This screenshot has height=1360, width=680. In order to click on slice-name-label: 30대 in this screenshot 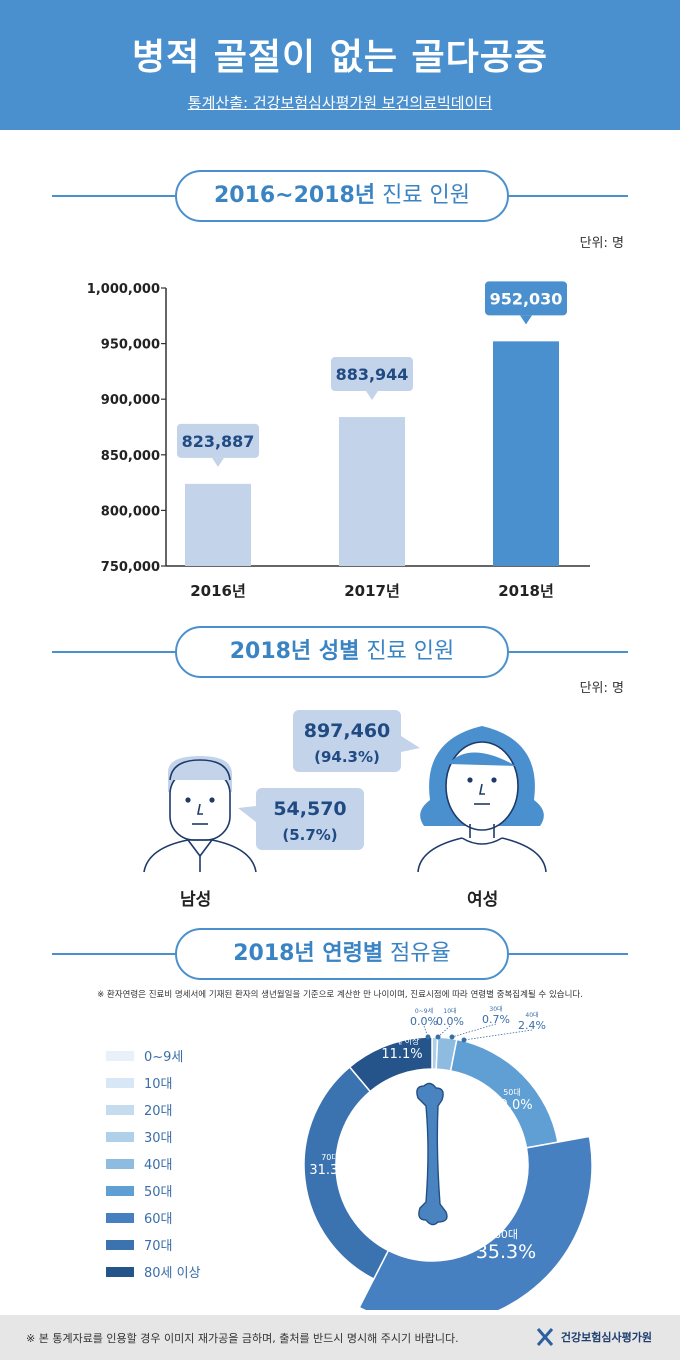, I will do `click(495, 1009)`.